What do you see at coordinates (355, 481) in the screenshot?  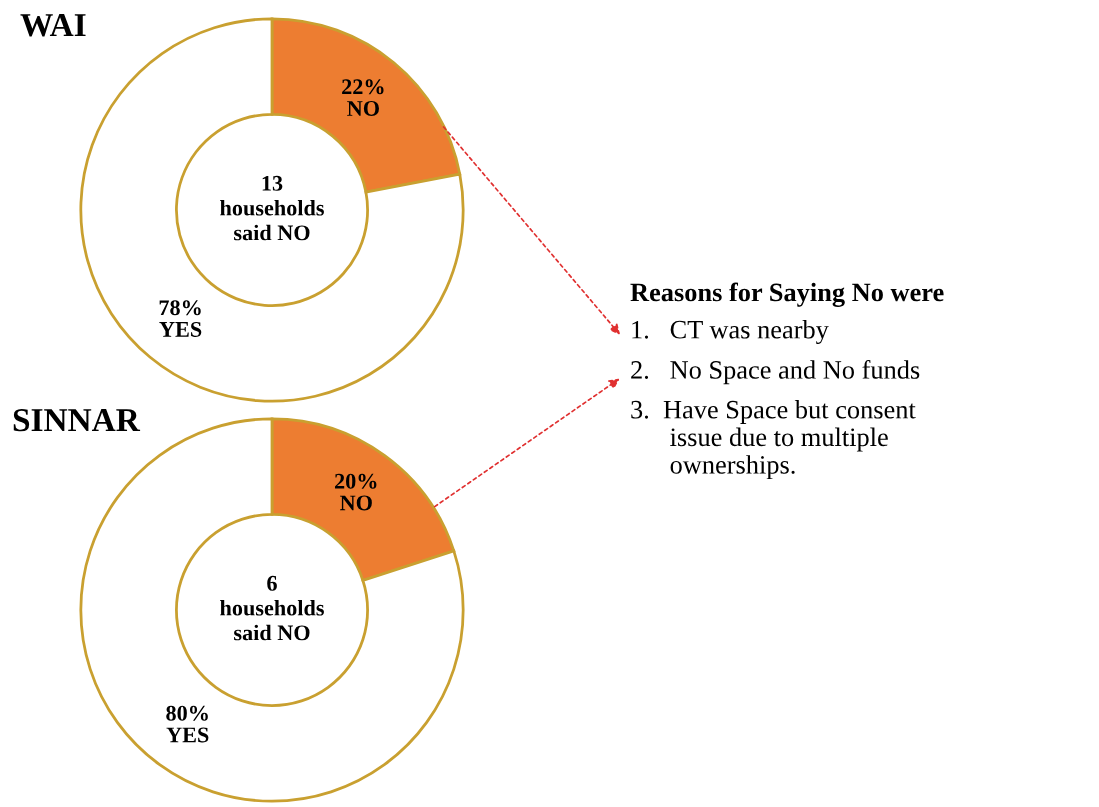 I see `data-label: 20%` at bounding box center [355, 481].